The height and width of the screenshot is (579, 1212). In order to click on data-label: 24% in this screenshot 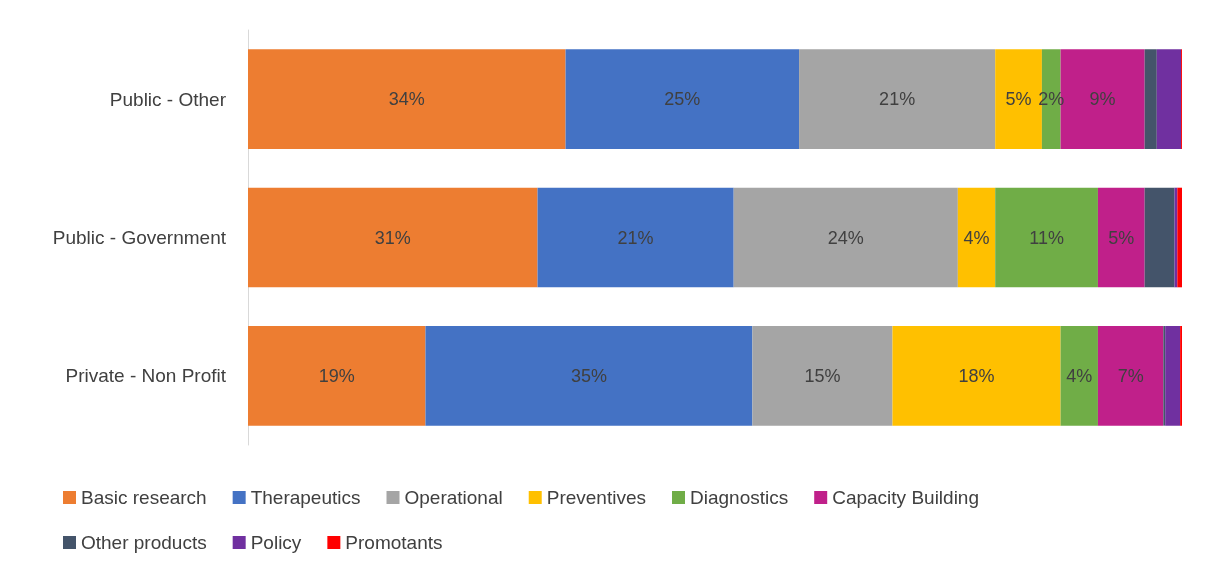, I will do `click(845, 237)`.